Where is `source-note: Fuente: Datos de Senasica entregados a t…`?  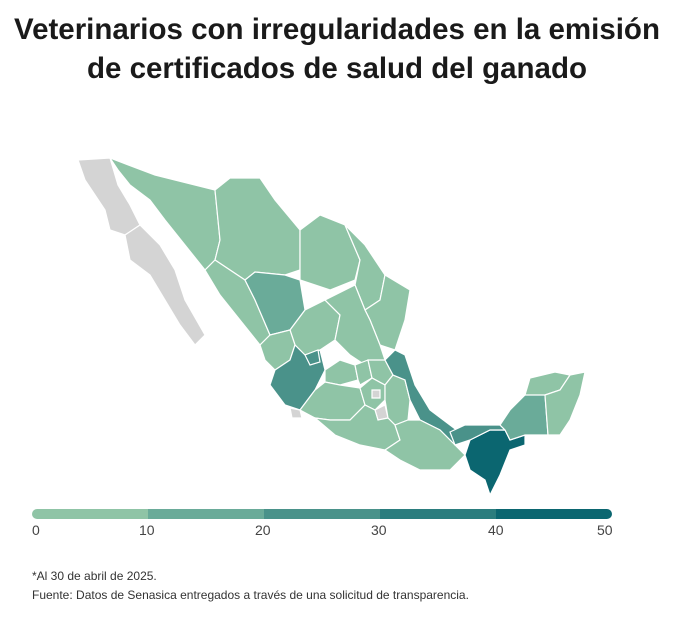
source-note: Fuente: Datos de Senasica entregados a t… is located at coordinates (250, 595).